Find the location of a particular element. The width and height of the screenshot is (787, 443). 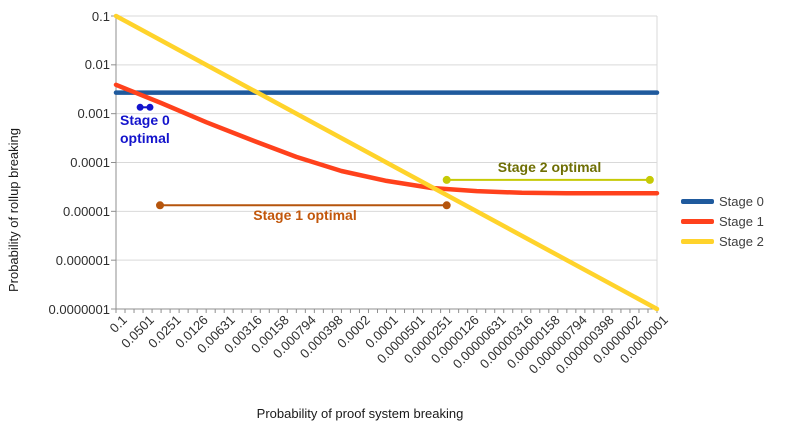

y-tick-label: 0.00001 is located at coordinates (86, 211).